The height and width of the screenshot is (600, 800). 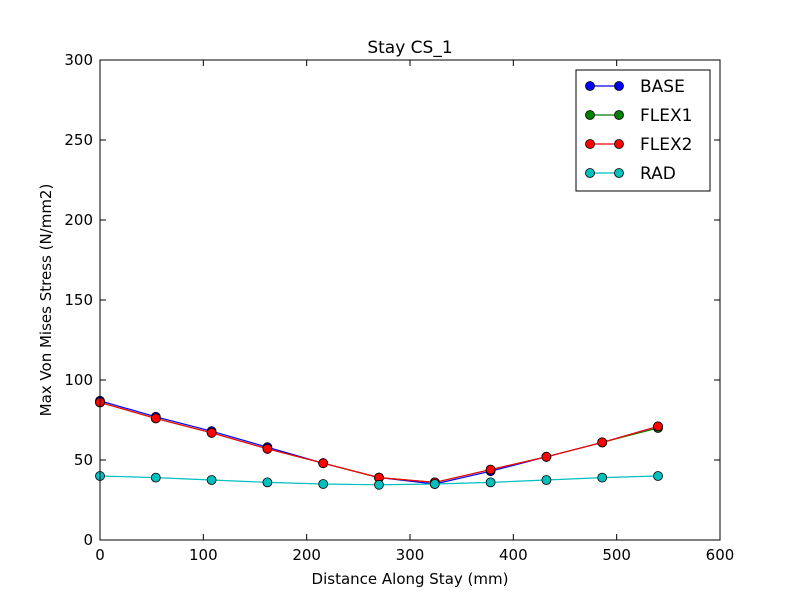 I want to click on y-tick-label: 200, so click(x=78, y=220).